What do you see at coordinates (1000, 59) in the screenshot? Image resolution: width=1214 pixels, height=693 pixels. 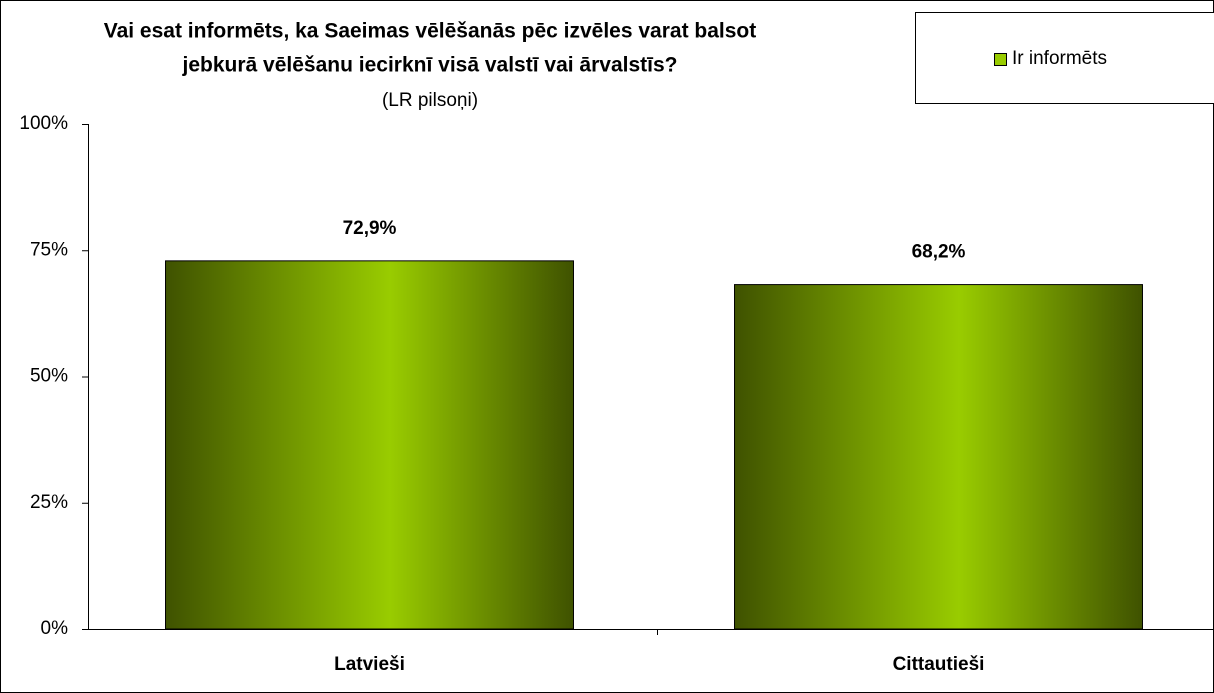 I see `legend-swatch` at bounding box center [1000, 59].